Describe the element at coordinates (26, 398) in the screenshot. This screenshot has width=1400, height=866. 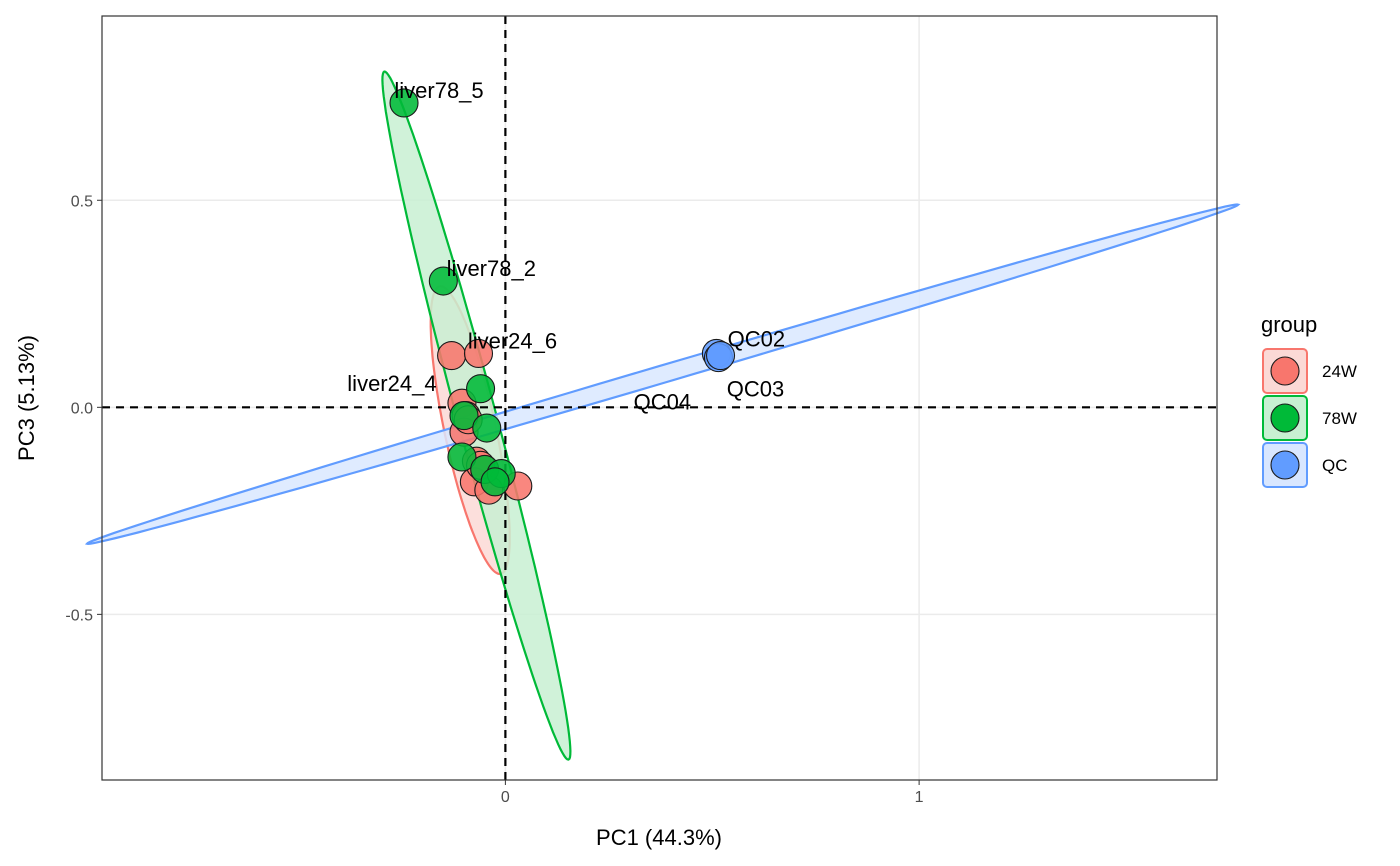
I see `y-axis-title: PC3 (5.13%)` at that location.